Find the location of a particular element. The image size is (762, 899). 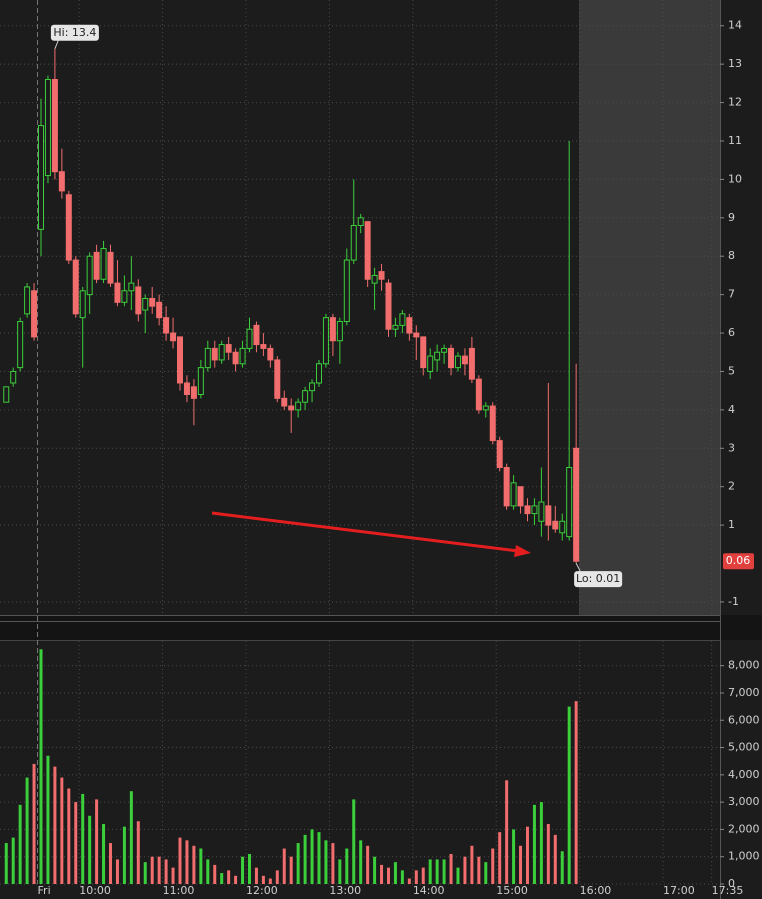

y-tick-label: 6,000 is located at coordinates (744, 719).